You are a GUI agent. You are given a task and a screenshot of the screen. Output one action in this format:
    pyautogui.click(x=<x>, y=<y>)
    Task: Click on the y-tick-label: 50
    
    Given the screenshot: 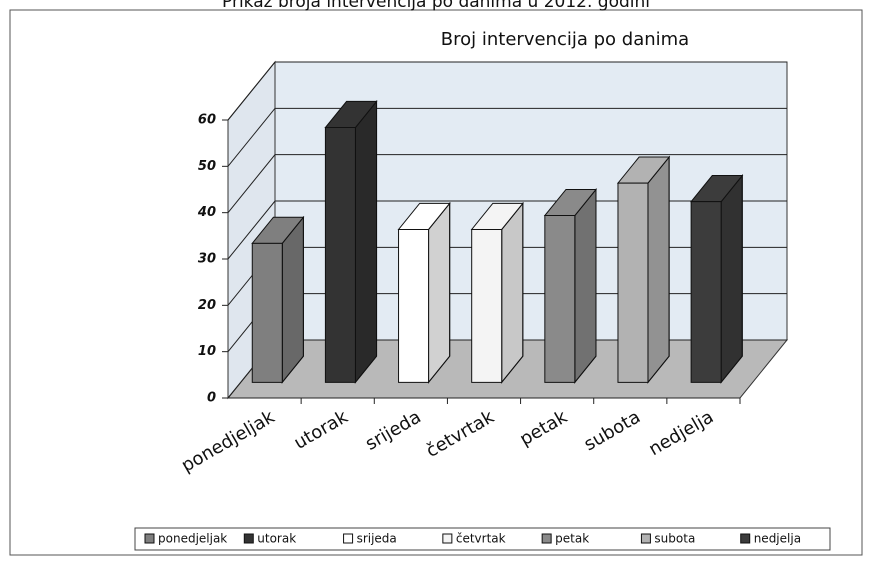 What is the action you would take?
    pyautogui.click(x=207, y=166)
    